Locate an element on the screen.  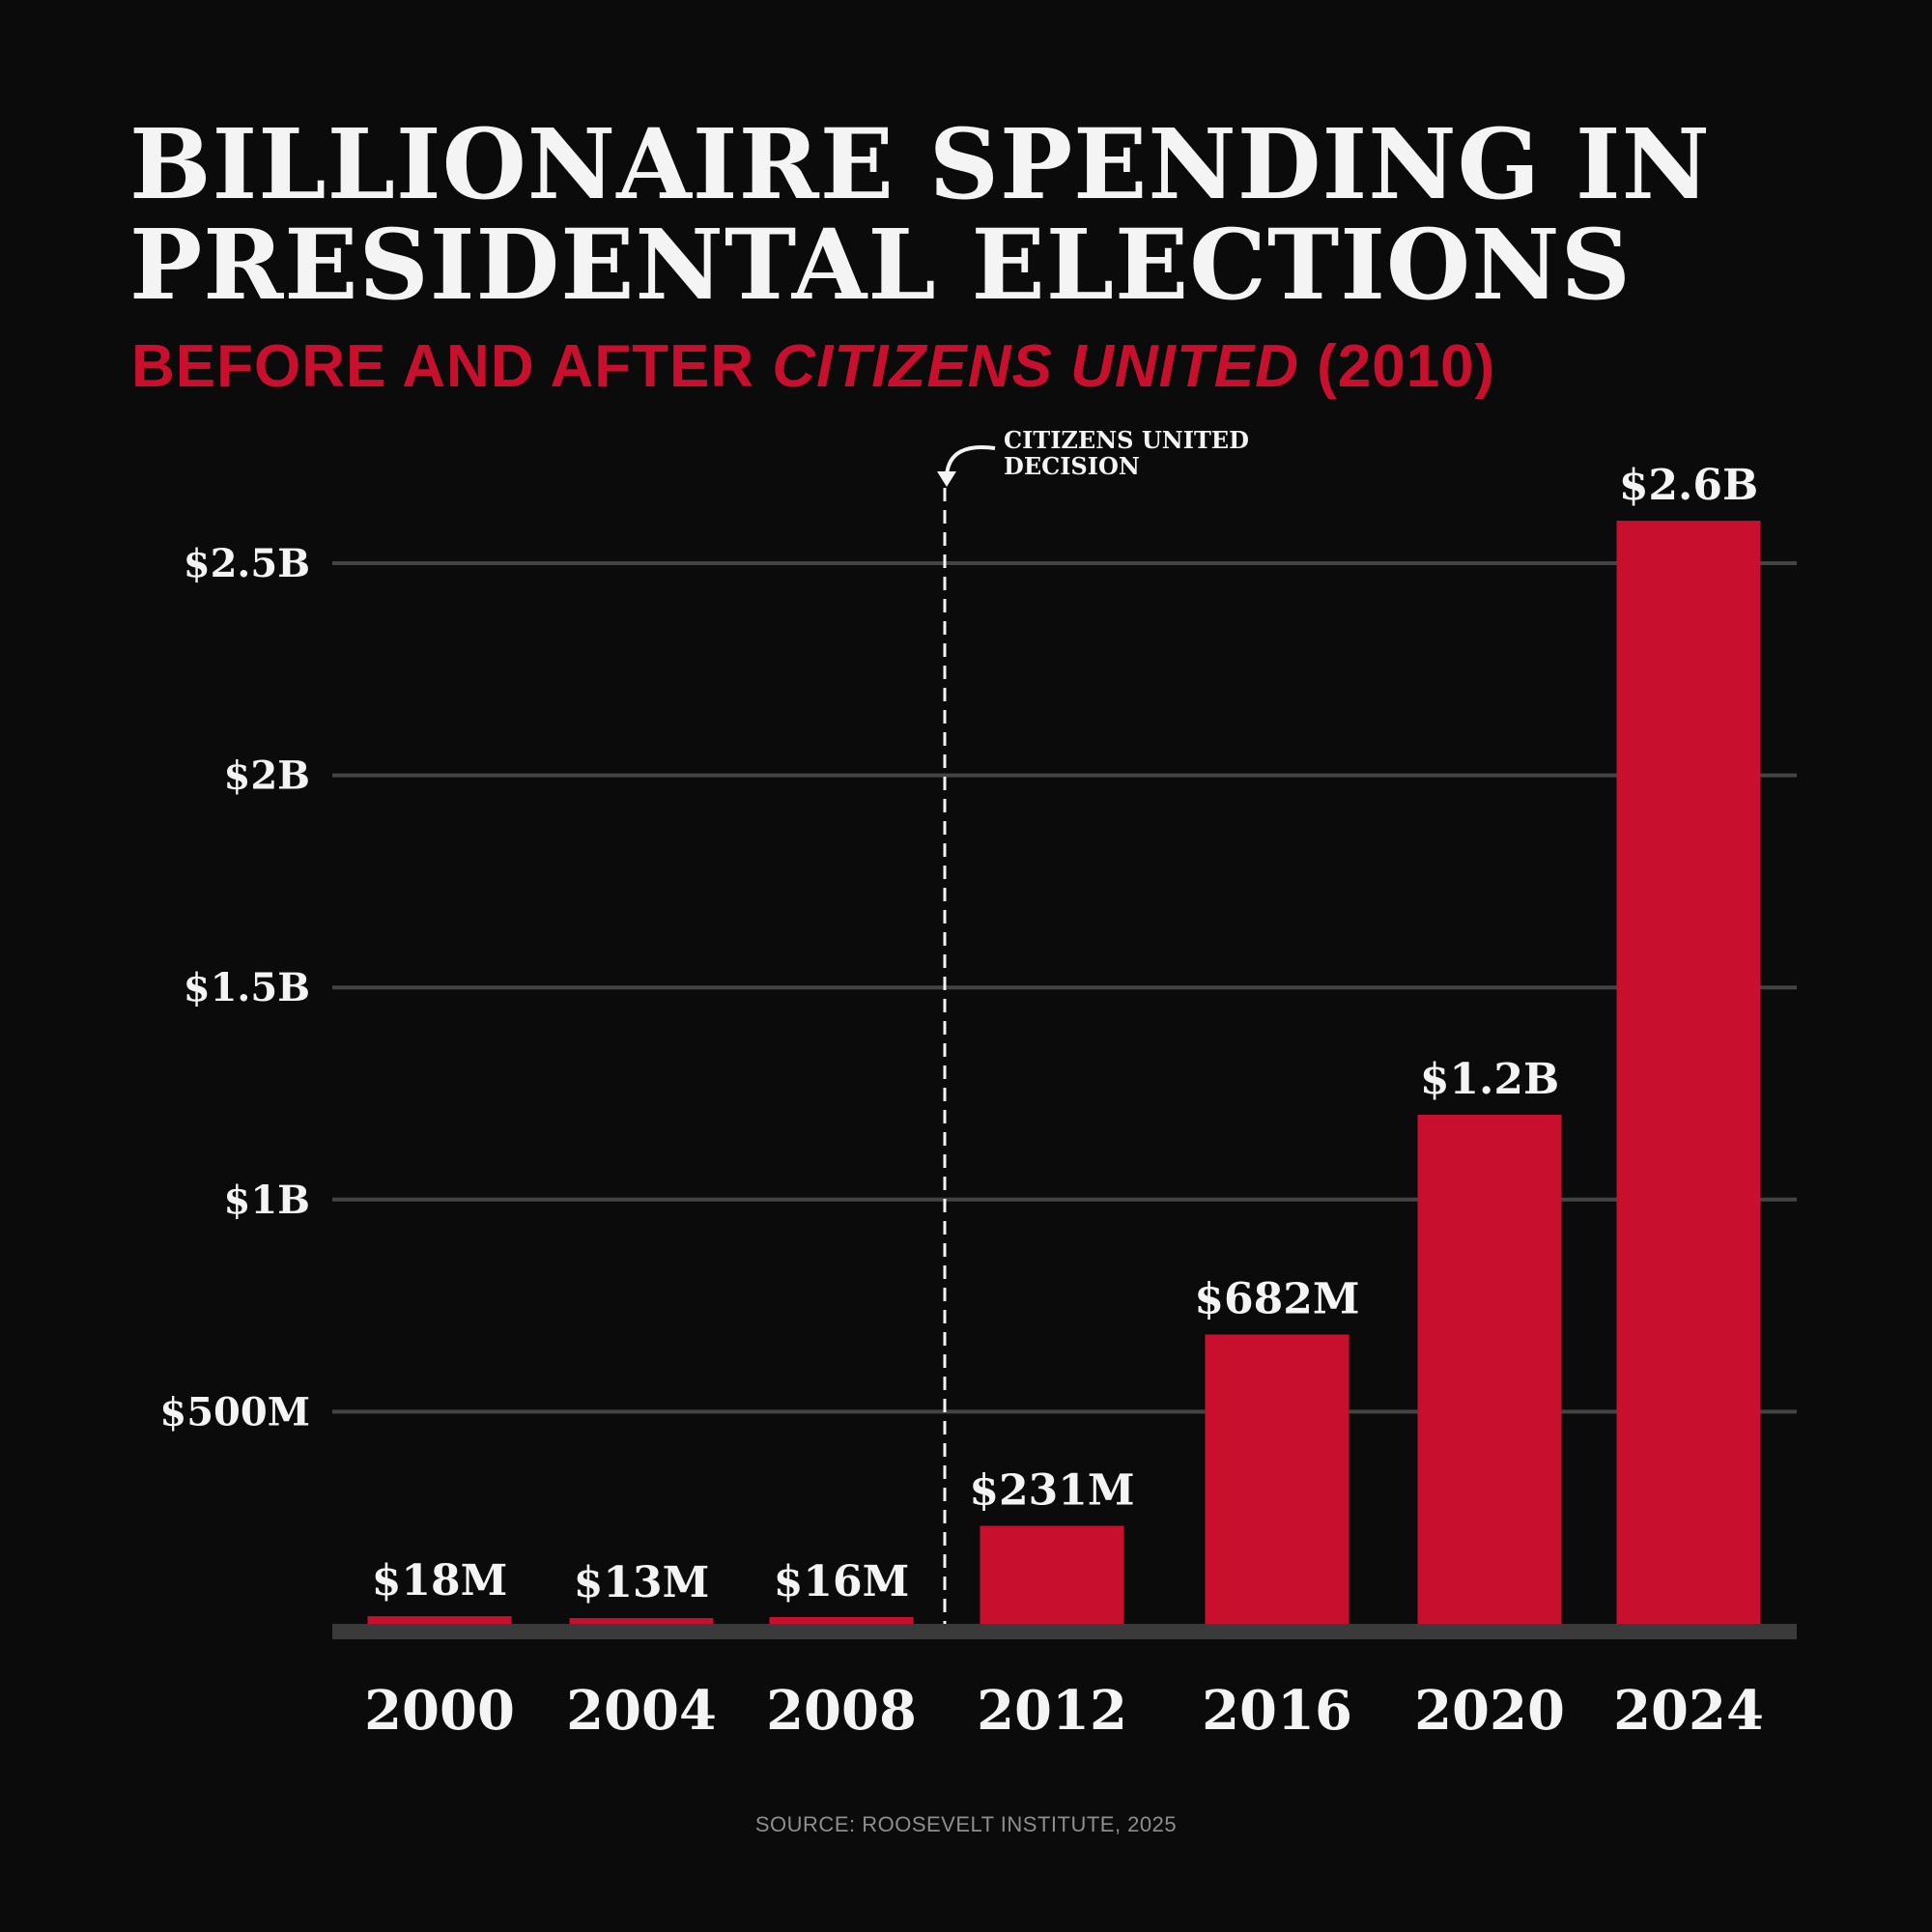
arrow-icon is located at coordinates (970, 460).